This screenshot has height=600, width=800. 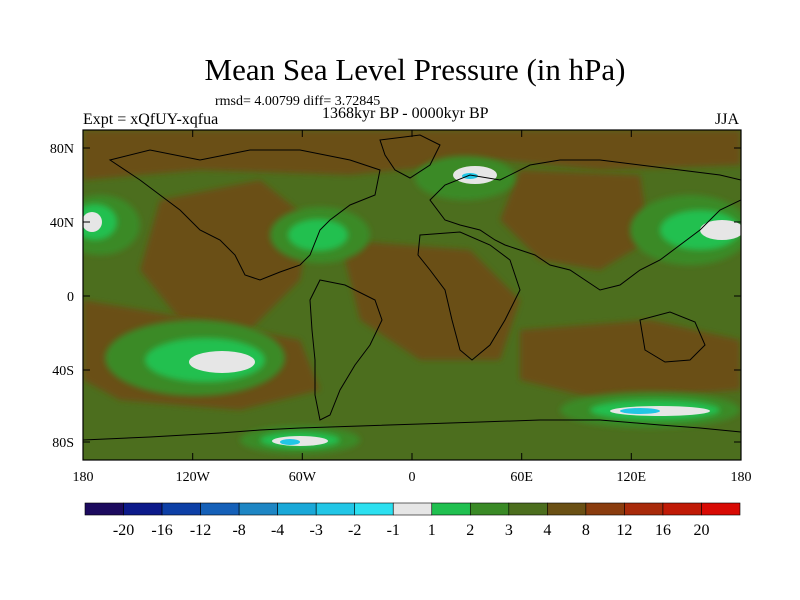 What do you see at coordinates (630, 360) in the screenshot?
I see `field-positive-indian-ocean` at bounding box center [630, 360].